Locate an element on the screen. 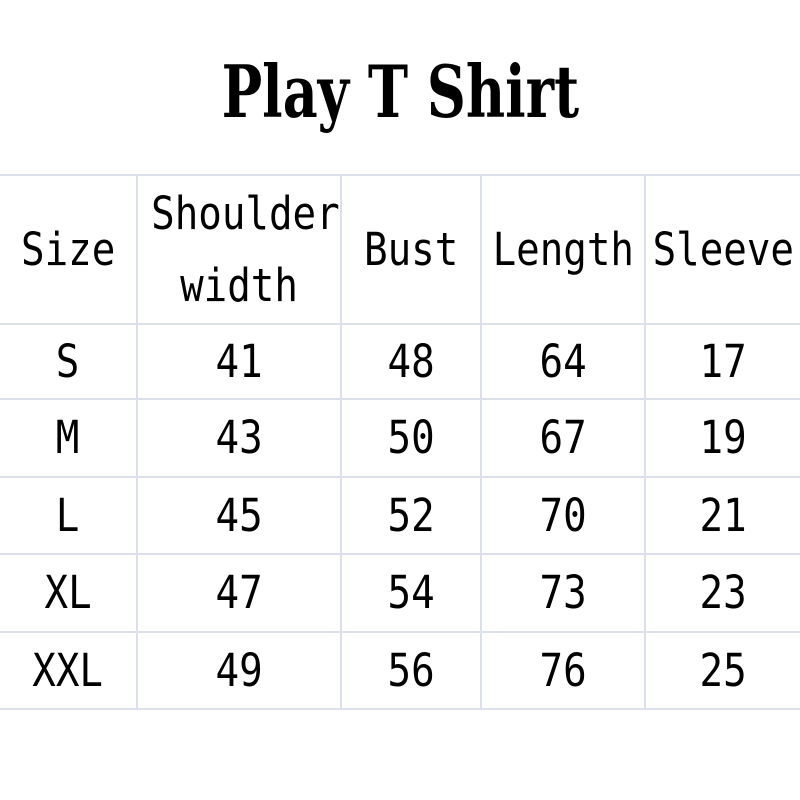 This screenshot has height=800, width=800. cell-value: 76 is located at coordinates (563, 670).